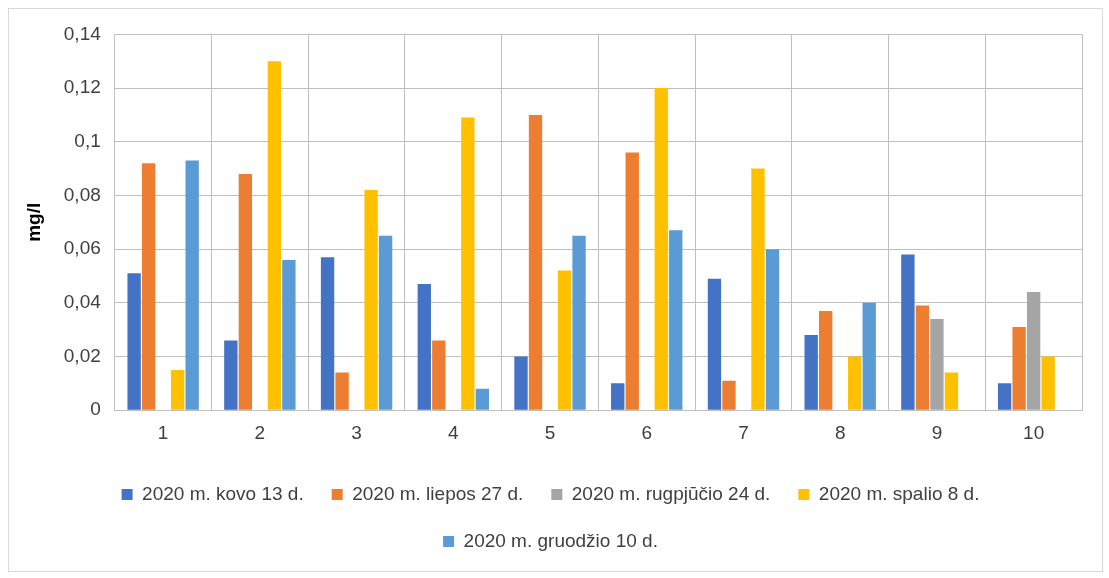 This screenshot has width=1109, height=578. Describe the element at coordinates (95, 409) in the screenshot. I see `y-tick-label: 0` at that location.